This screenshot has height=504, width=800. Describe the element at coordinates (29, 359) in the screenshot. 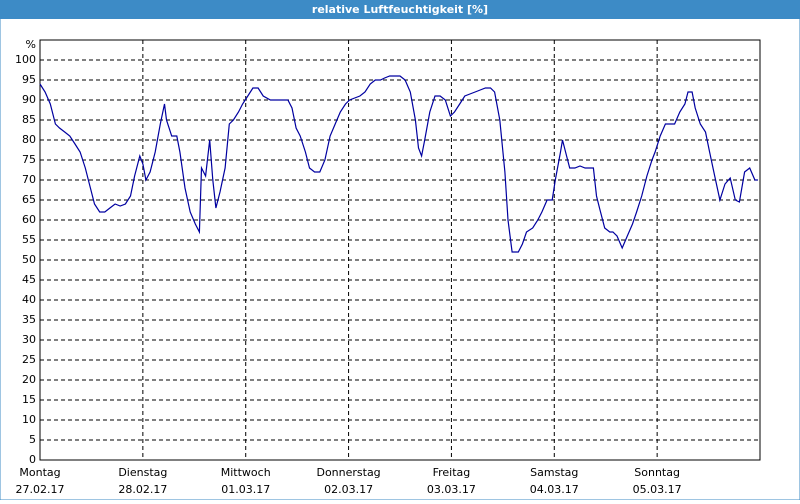

I see `y-tick-label: 25` at that location.